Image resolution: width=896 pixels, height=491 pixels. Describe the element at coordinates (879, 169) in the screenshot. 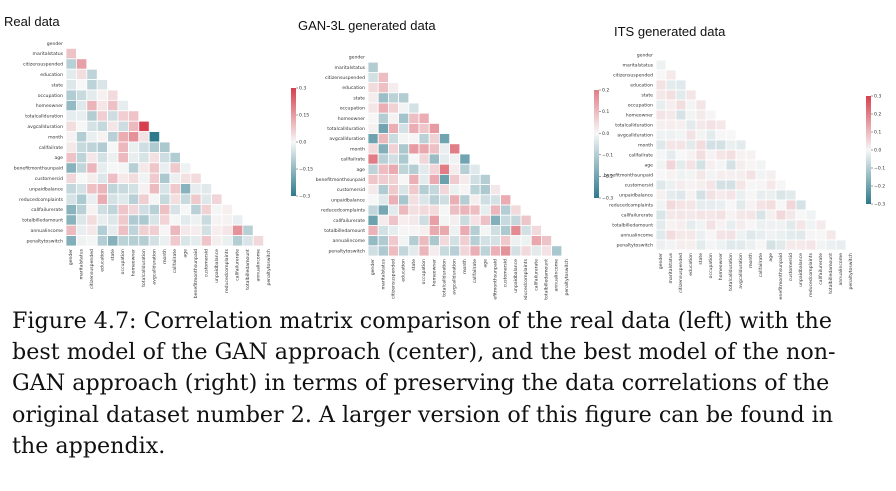

I see `colorbar-tick-label: −0.1` at that location.